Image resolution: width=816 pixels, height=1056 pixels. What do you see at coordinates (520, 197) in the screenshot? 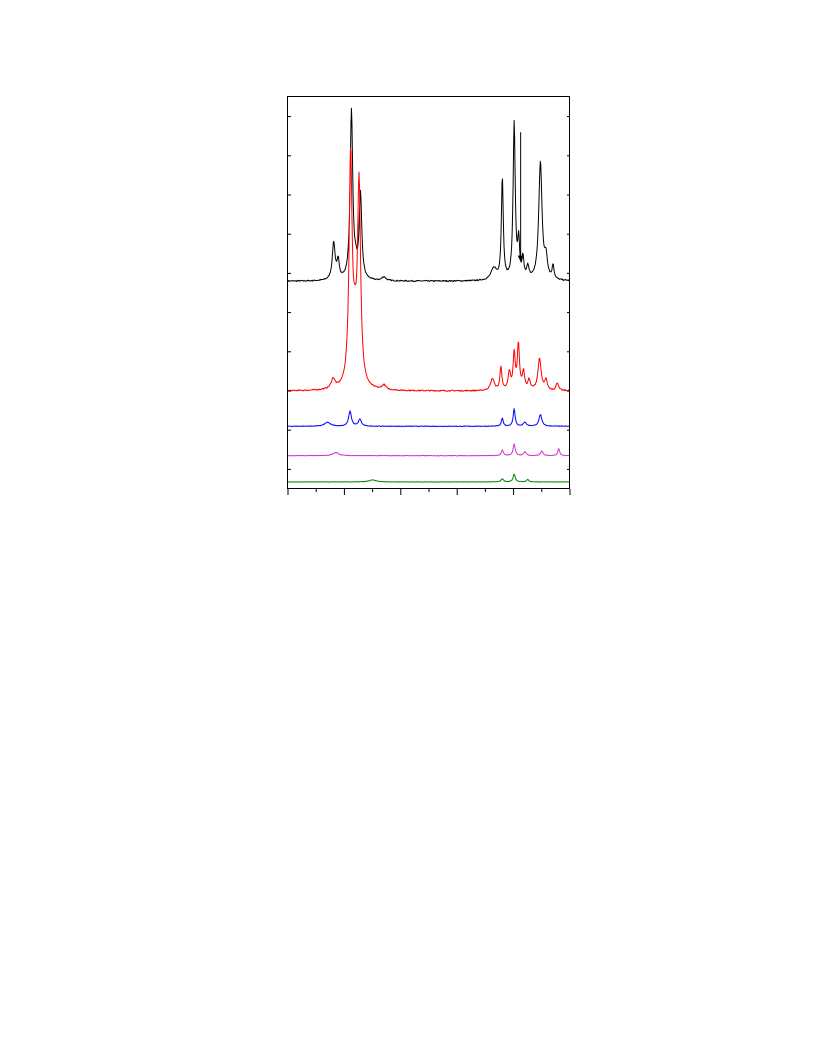
I see `annotations` at bounding box center [520, 197].